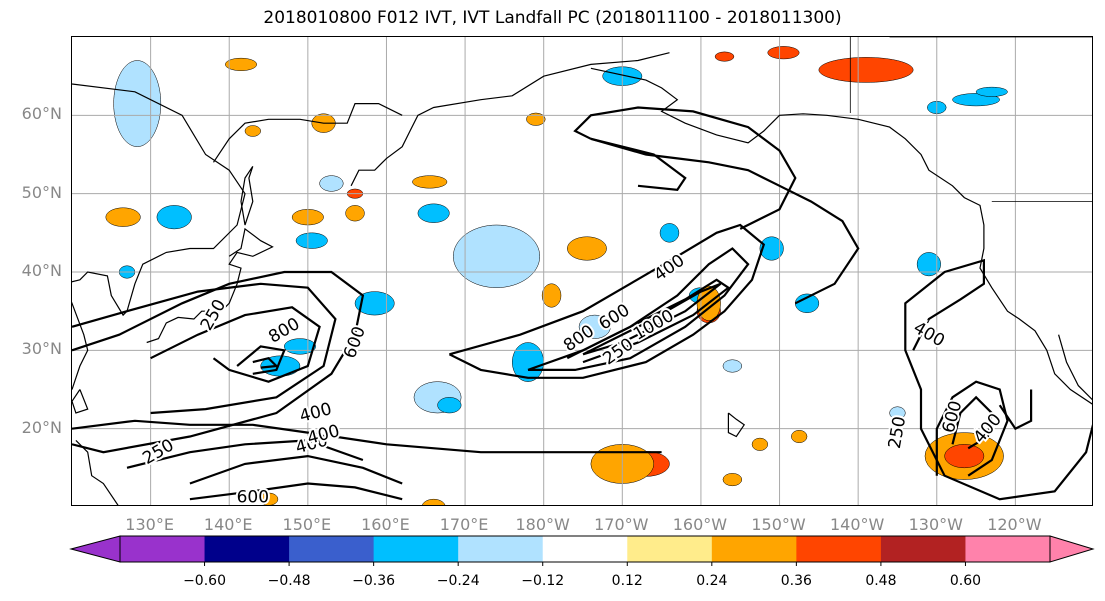 The image size is (1105, 601). Describe the element at coordinates (935, 524) in the screenshot. I see `lon-label: 130°W` at that location.